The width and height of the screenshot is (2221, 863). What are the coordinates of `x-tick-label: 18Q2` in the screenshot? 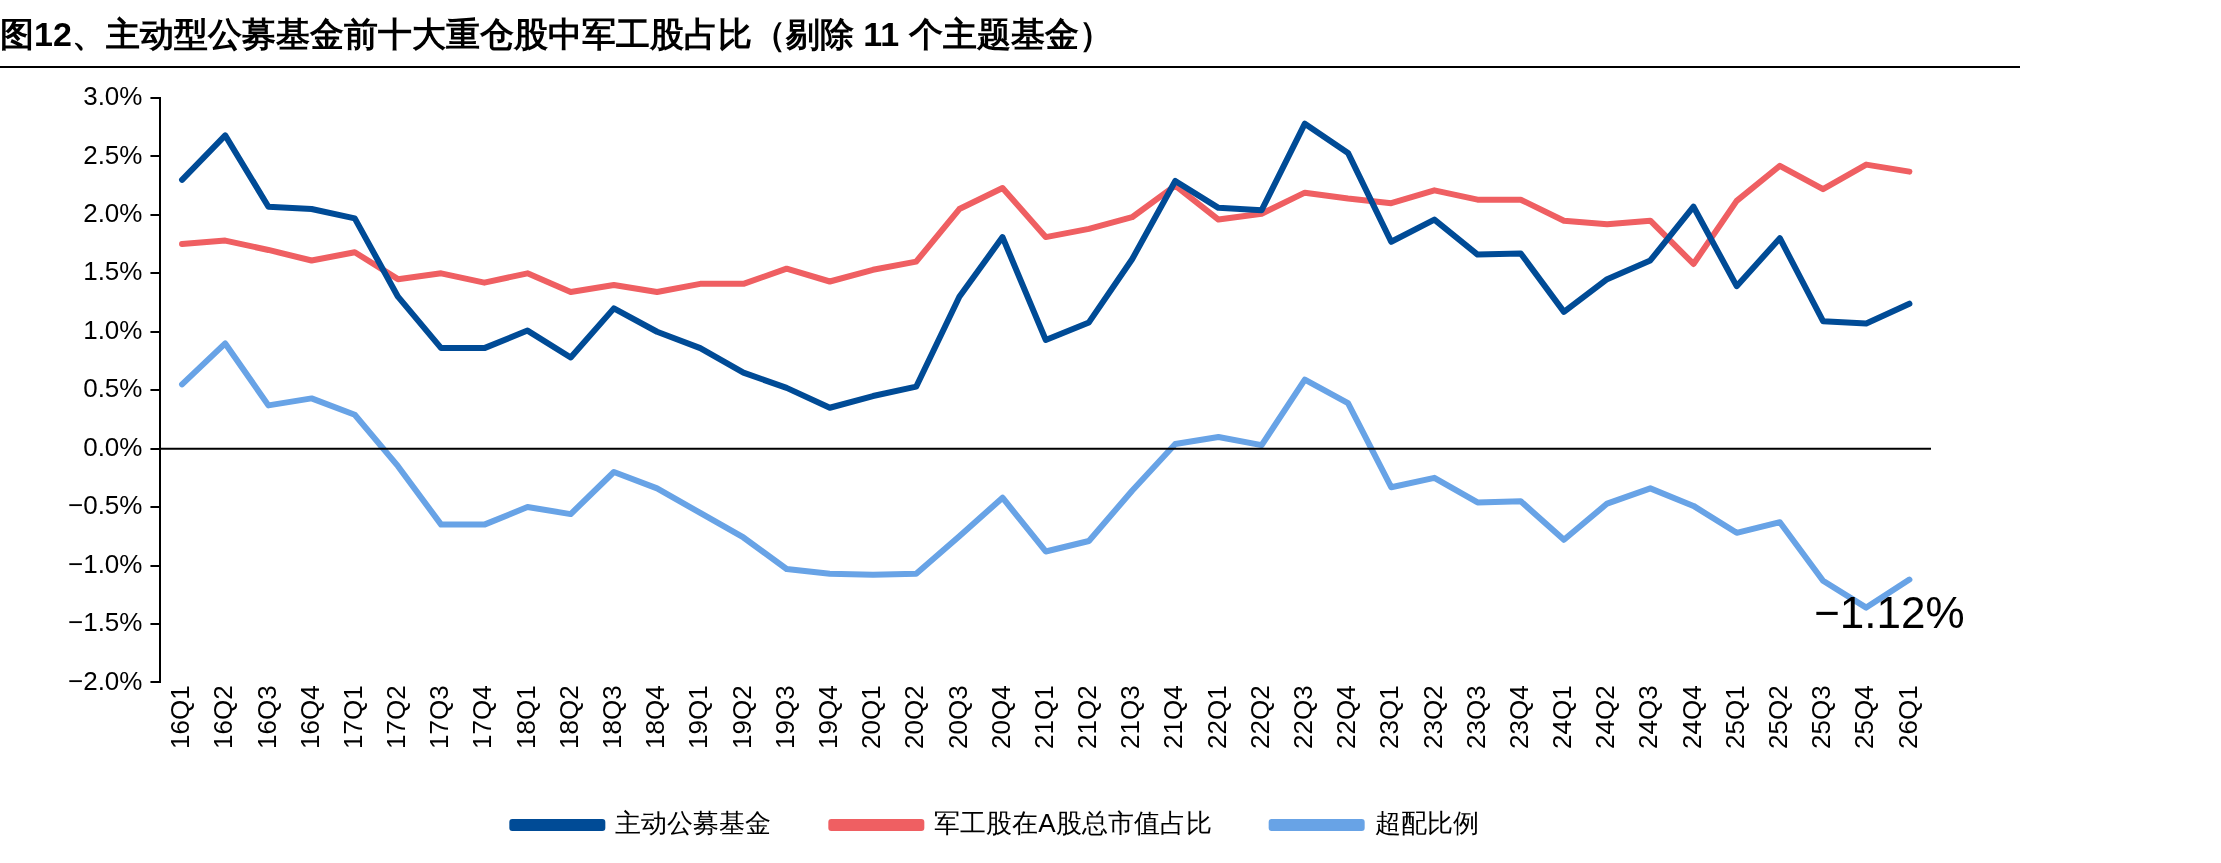 It's located at (568, 717).